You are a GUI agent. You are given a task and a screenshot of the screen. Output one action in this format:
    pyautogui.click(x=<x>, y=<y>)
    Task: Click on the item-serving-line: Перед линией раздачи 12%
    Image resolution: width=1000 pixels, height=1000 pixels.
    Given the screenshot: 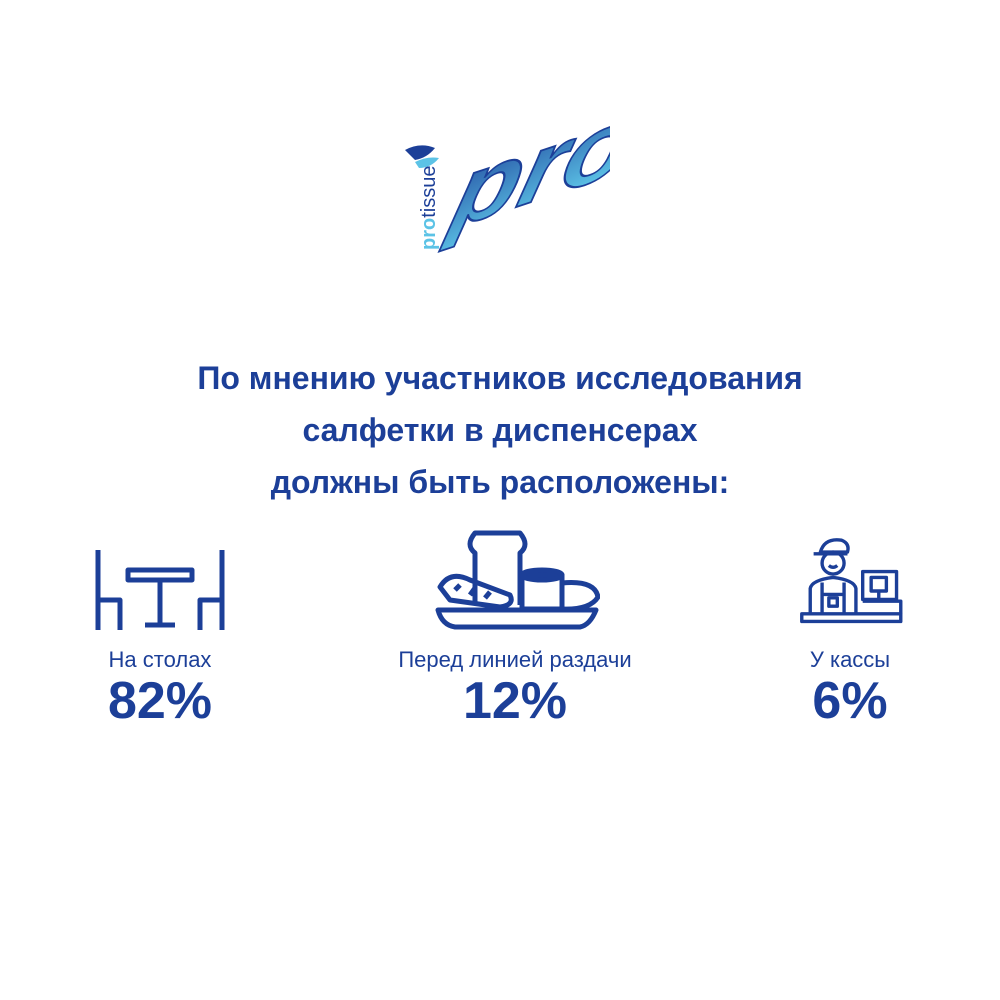 What is the action you would take?
    pyautogui.click(x=515, y=627)
    